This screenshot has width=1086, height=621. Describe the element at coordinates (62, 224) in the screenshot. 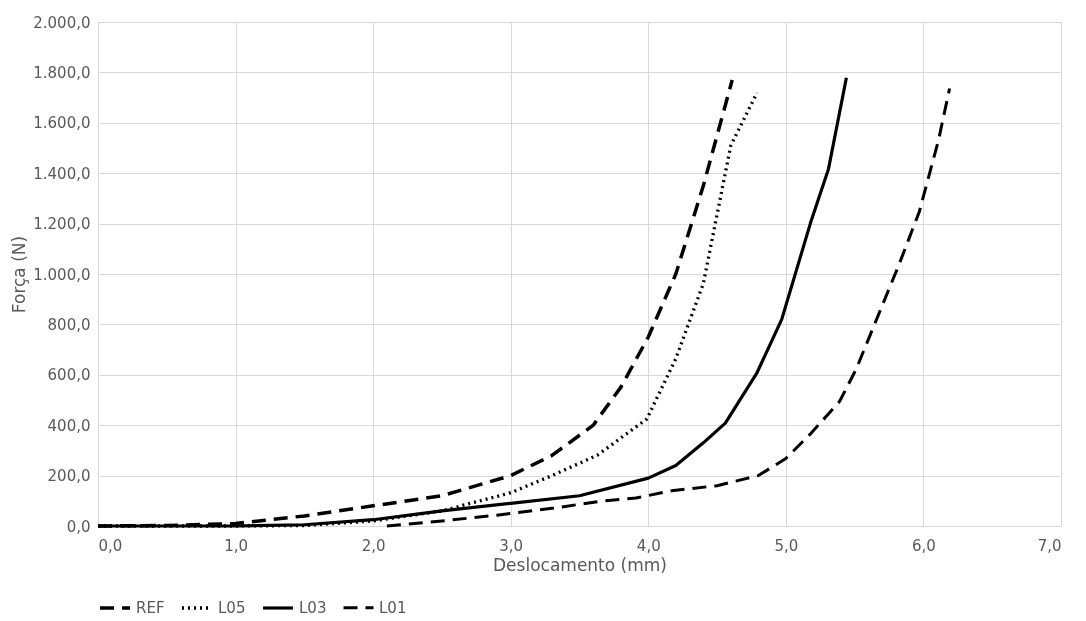

I see `y-tick-label: 1.200,0` at that location.